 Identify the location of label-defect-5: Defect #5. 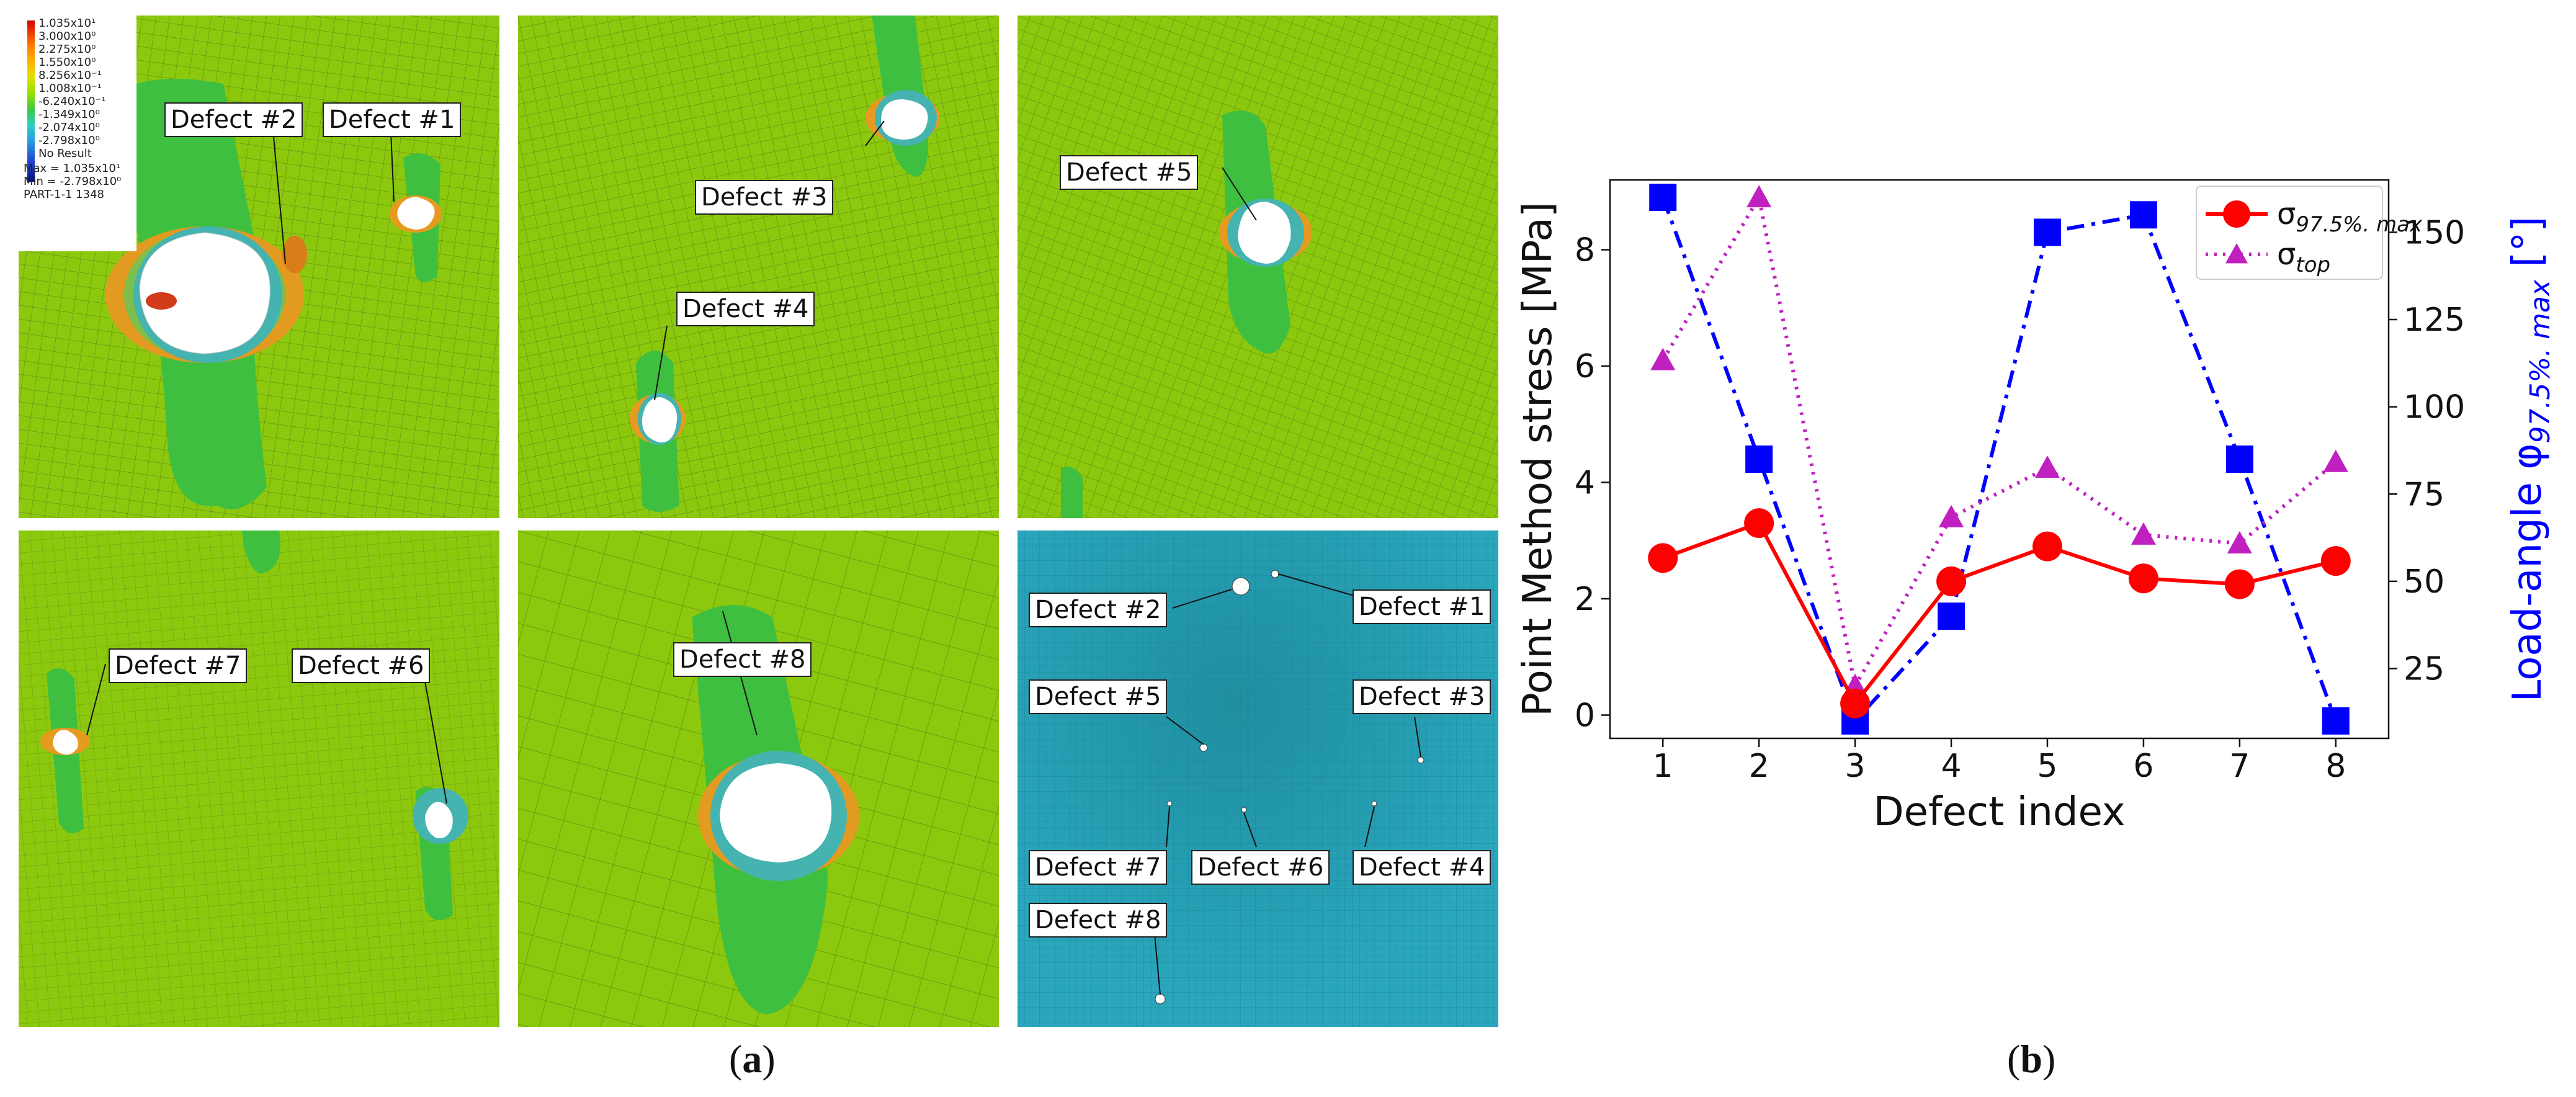
(1129, 172).